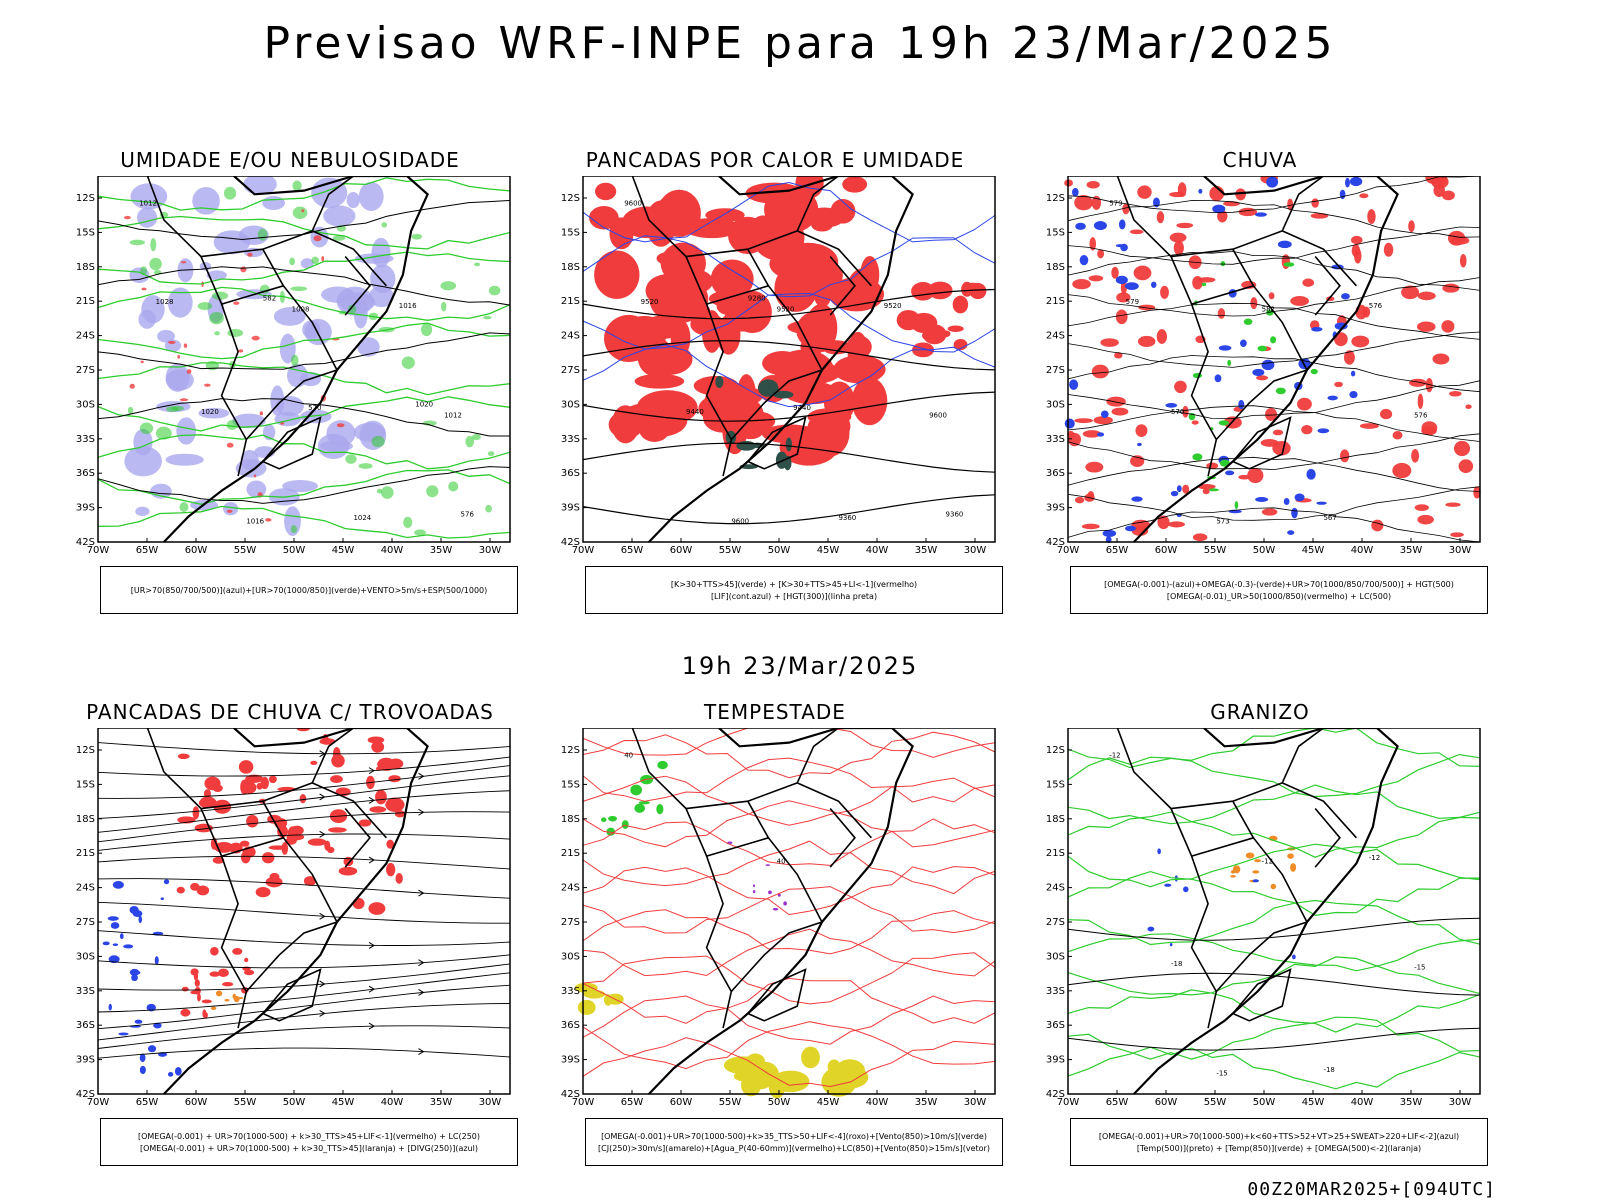  I want to click on forecast-time-label: 19h 23/Mar/2025, so click(800, 666).